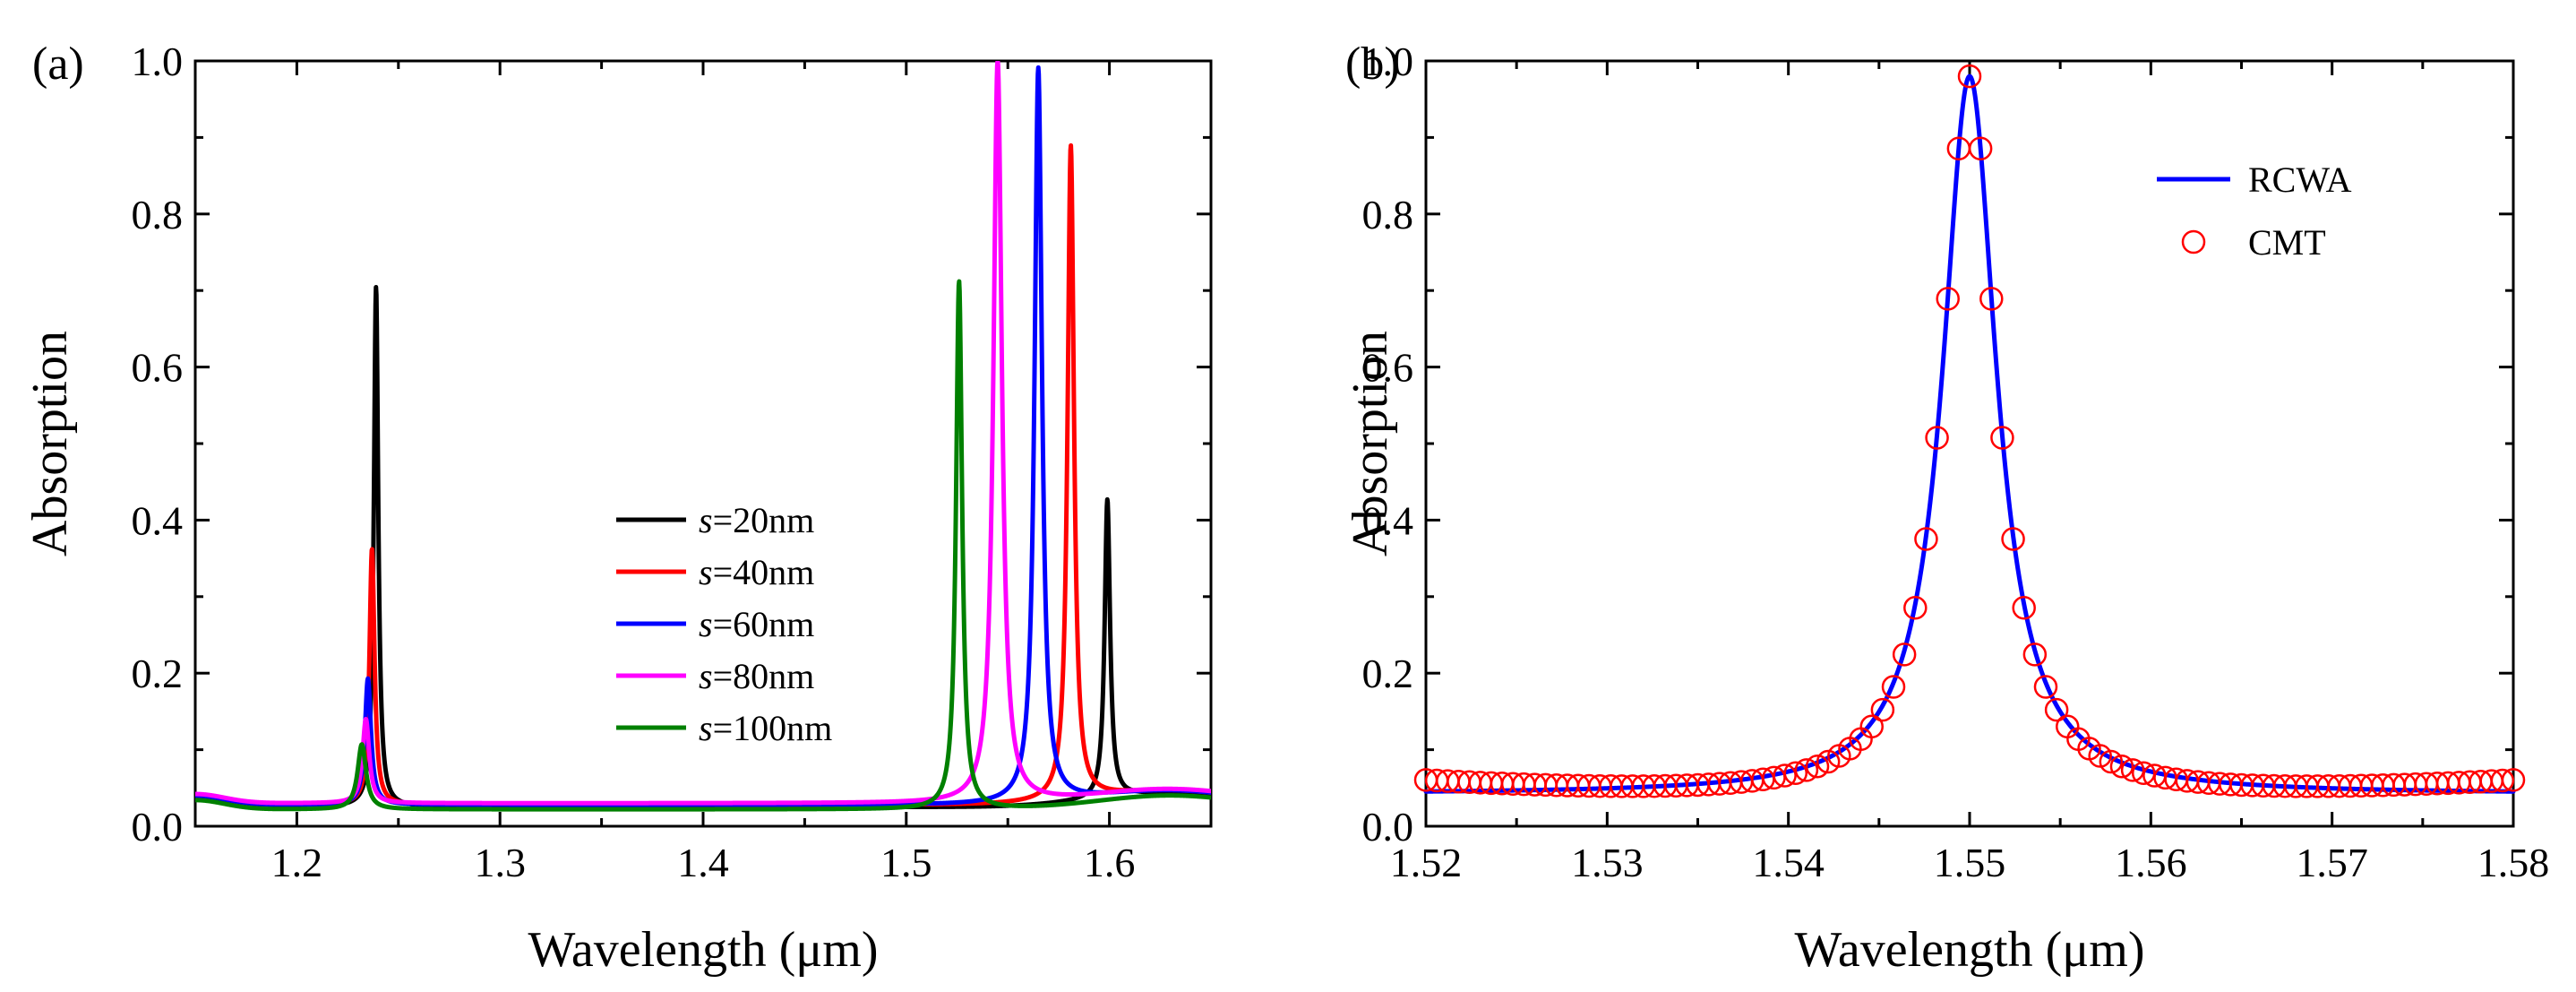 The height and width of the screenshot is (992, 2576). I want to click on x-tick-label: 1.57, so click(2332, 862).